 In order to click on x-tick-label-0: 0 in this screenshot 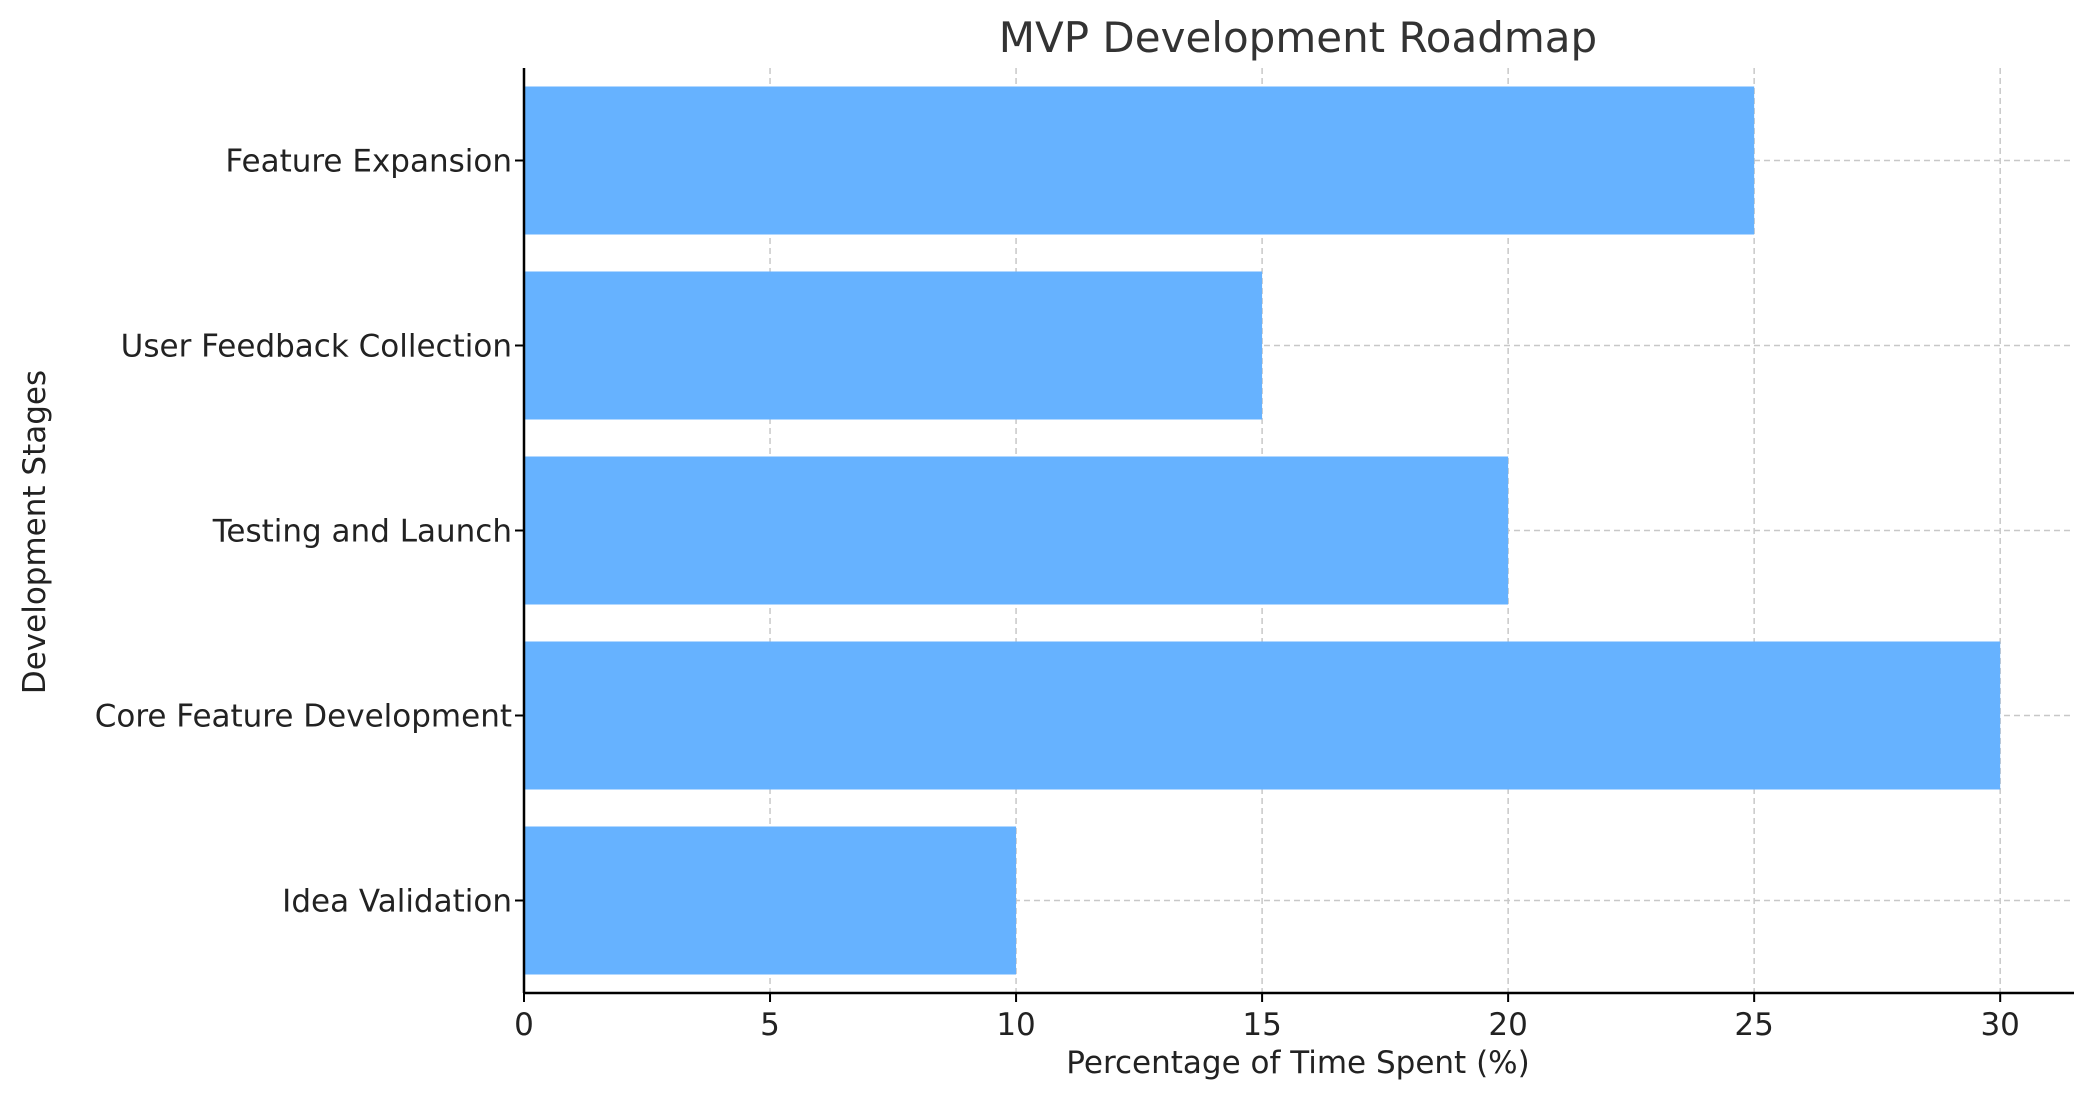, I will do `click(524, 1025)`.